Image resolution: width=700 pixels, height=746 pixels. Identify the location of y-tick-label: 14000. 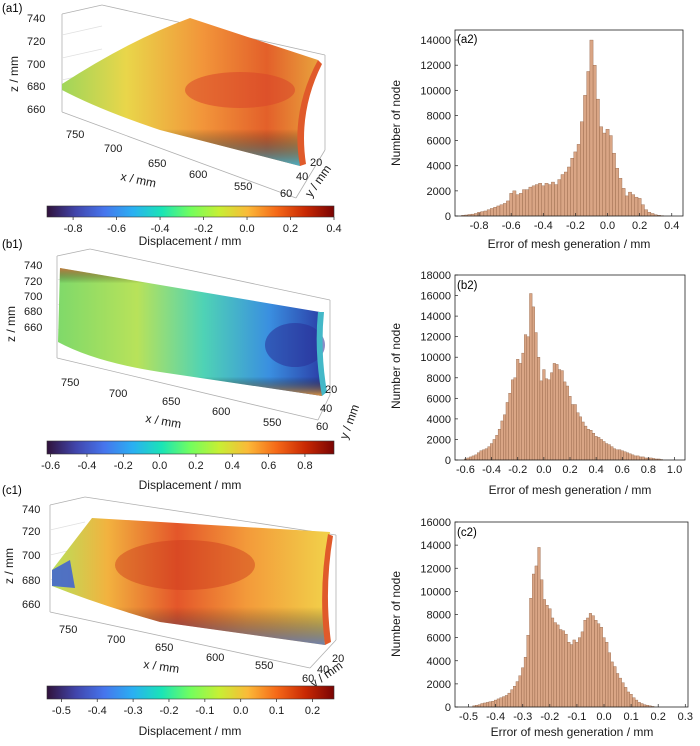
(435, 41).